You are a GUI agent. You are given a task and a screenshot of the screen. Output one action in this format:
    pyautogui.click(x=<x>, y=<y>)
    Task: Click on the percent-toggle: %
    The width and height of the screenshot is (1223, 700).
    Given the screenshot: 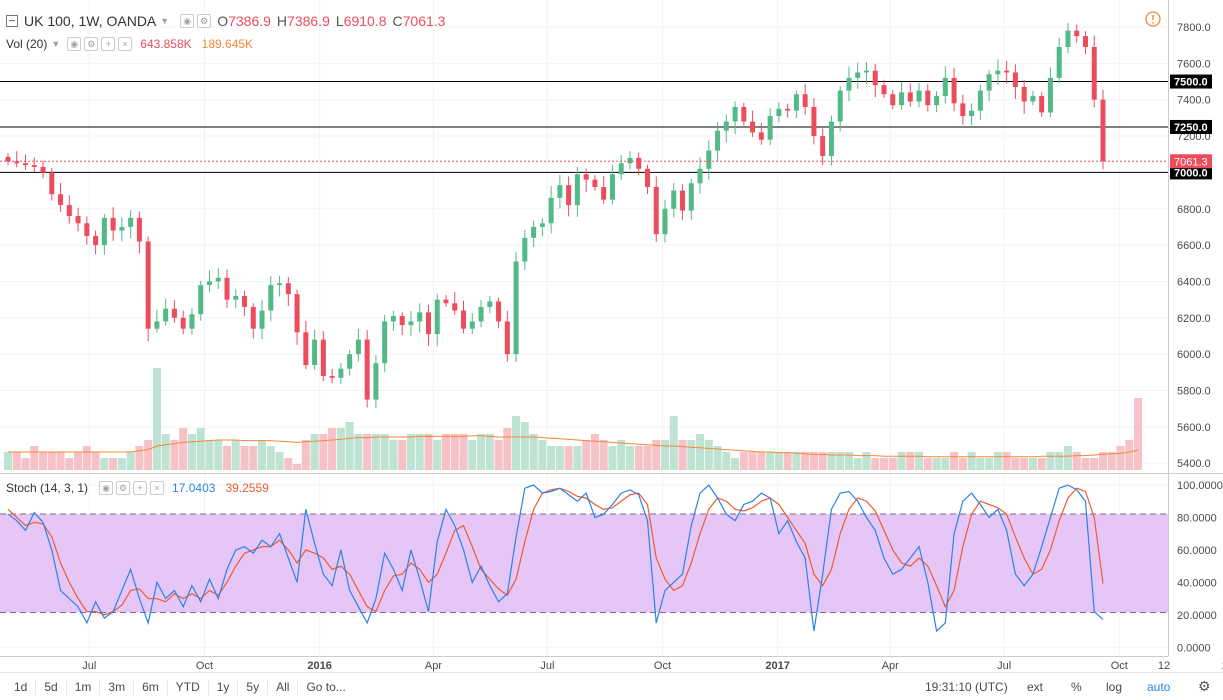 What is the action you would take?
    pyautogui.click(x=1076, y=686)
    